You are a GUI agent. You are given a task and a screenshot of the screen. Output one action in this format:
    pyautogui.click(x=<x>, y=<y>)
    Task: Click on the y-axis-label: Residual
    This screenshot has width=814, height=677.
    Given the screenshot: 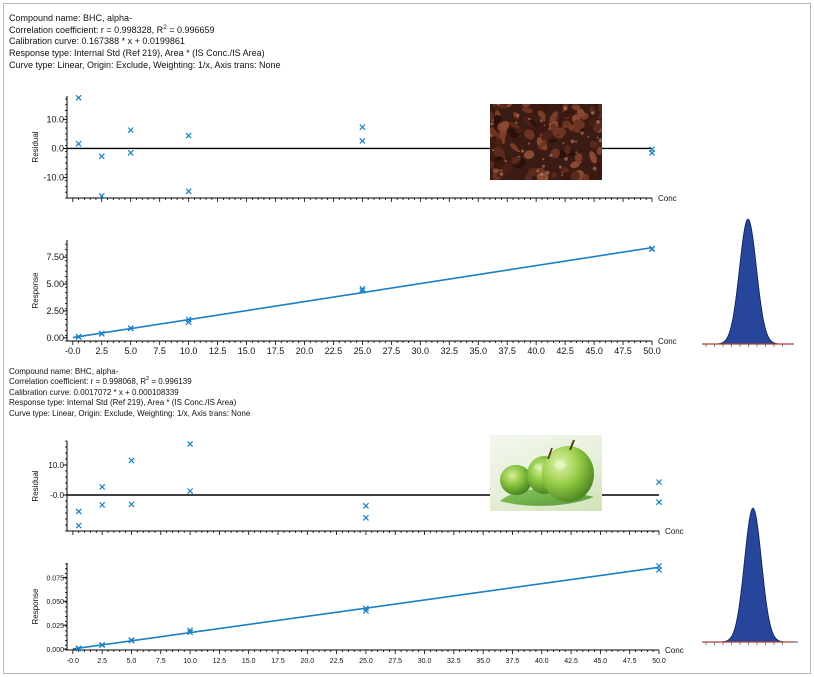 What is the action you would take?
    pyautogui.click(x=35, y=146)
    